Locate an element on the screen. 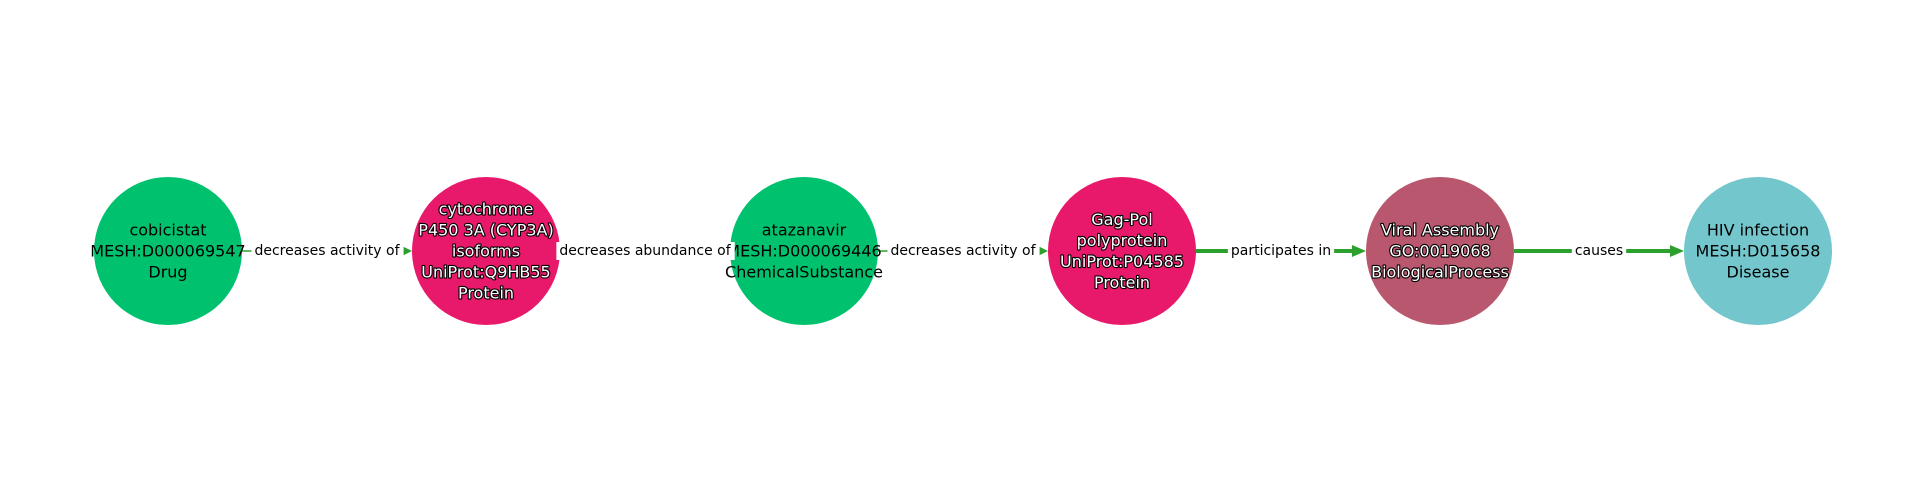 Image resolution: width=1920 pixels, height=500 pixels. node-label-line: GO:0019068 is located at coordinates (1439, 251).